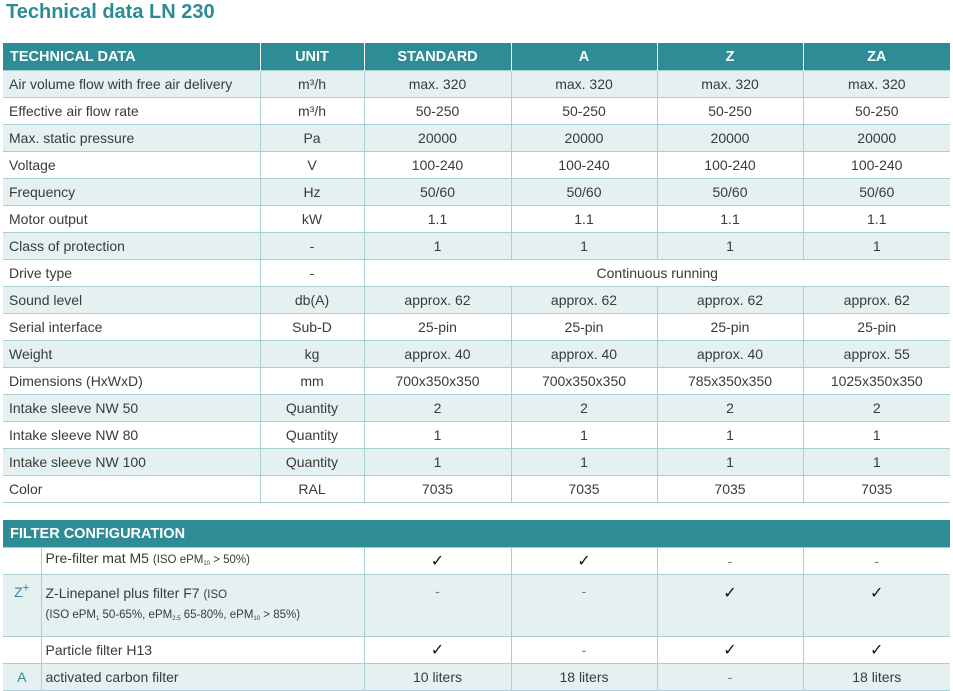 Image resolution: width=953 pixels, height=691 pixels. I want to click on table-row: Frequency Hz 50/60 50/60 50/60 50/60, so click(476, 192).